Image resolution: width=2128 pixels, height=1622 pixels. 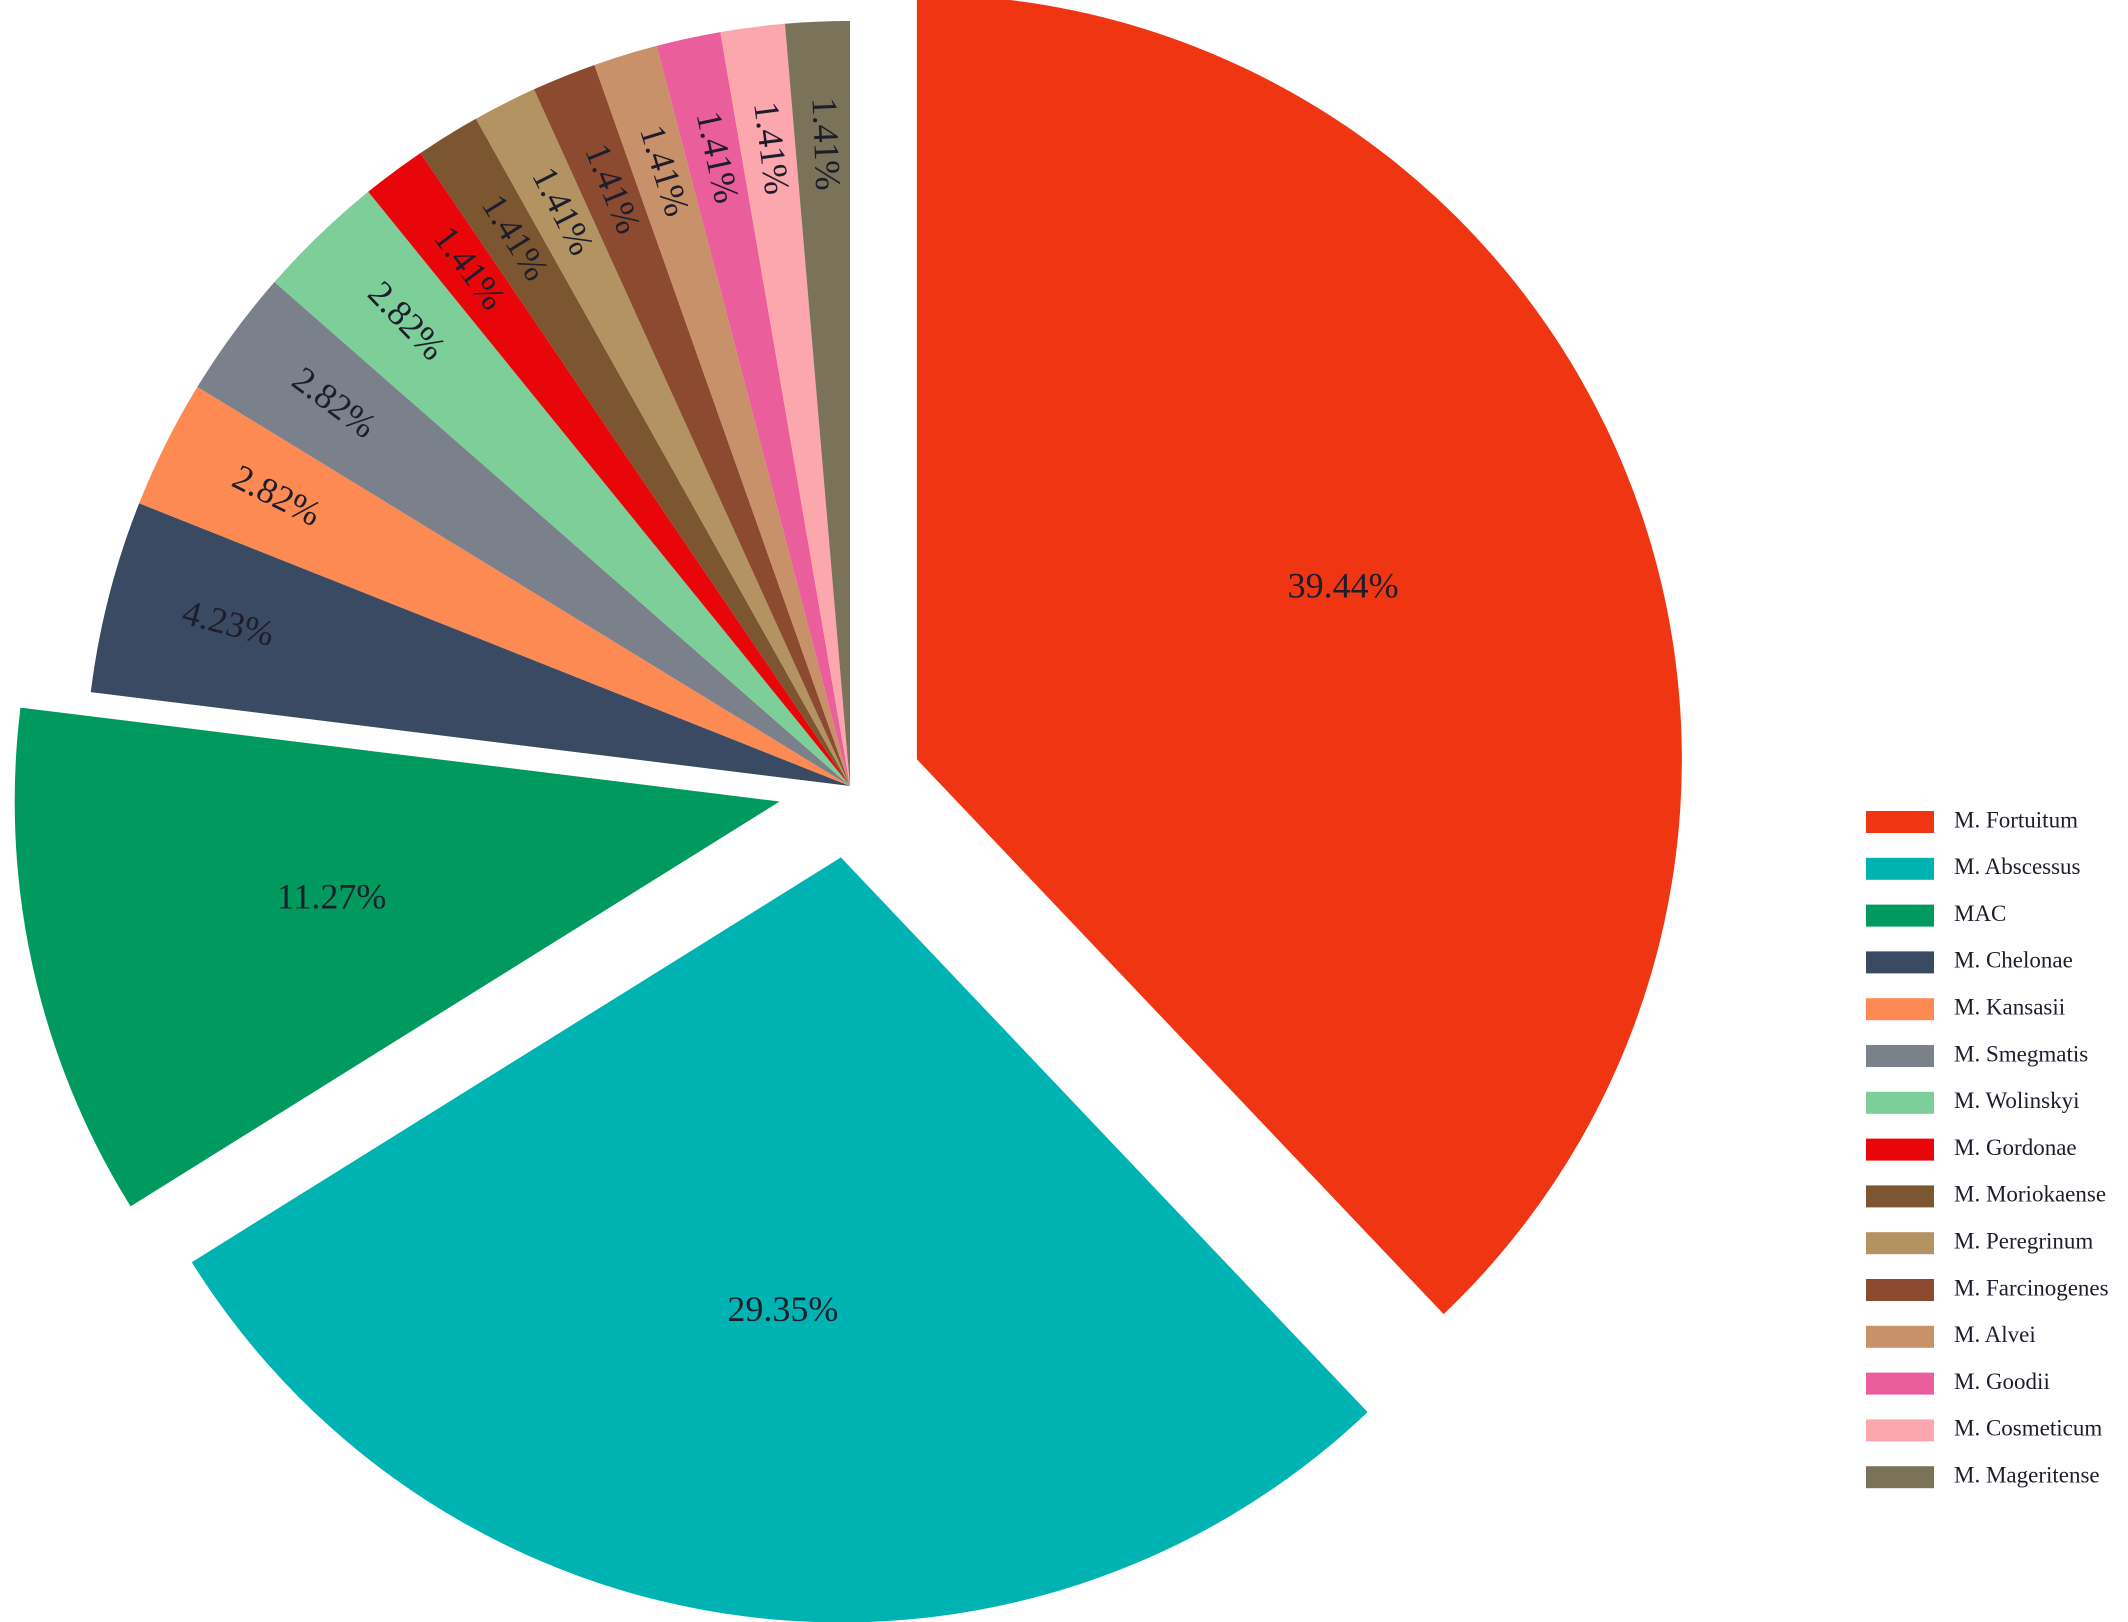 What do you see at coordinates (2015, 1147) in the screenshot?
I see `legend-label: M. Gordonae` at bounding box center [2015, 1147].